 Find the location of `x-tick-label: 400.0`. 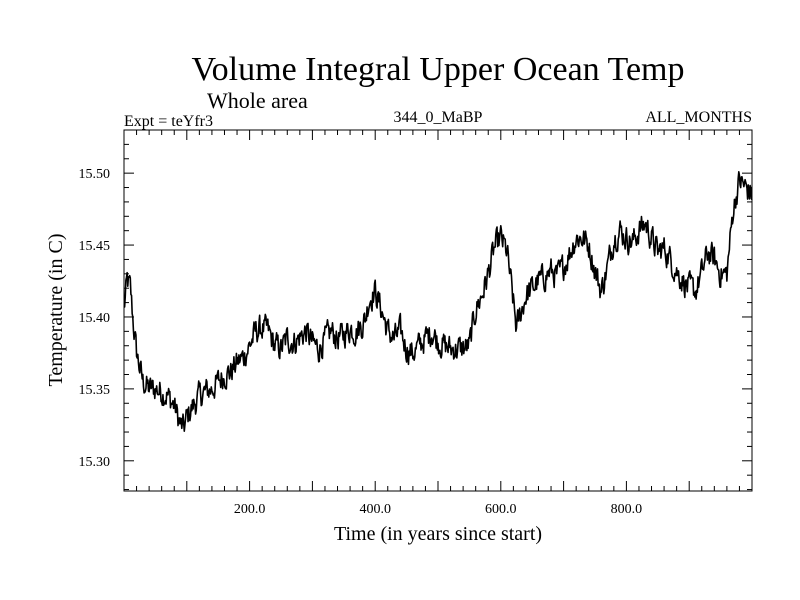

x-tick-label: 400.0 is located at coordinates (375, 509).